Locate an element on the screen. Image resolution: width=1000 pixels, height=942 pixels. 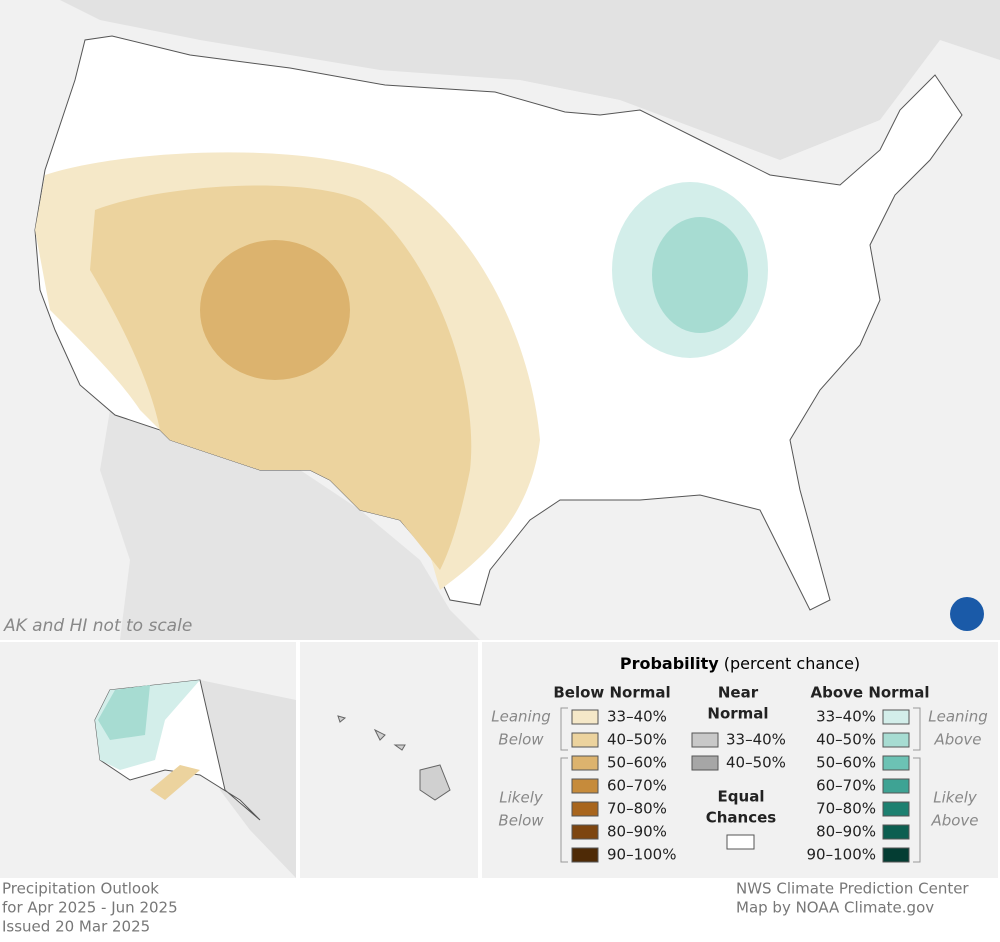
below-50-area is located at coordinates (275, 310).